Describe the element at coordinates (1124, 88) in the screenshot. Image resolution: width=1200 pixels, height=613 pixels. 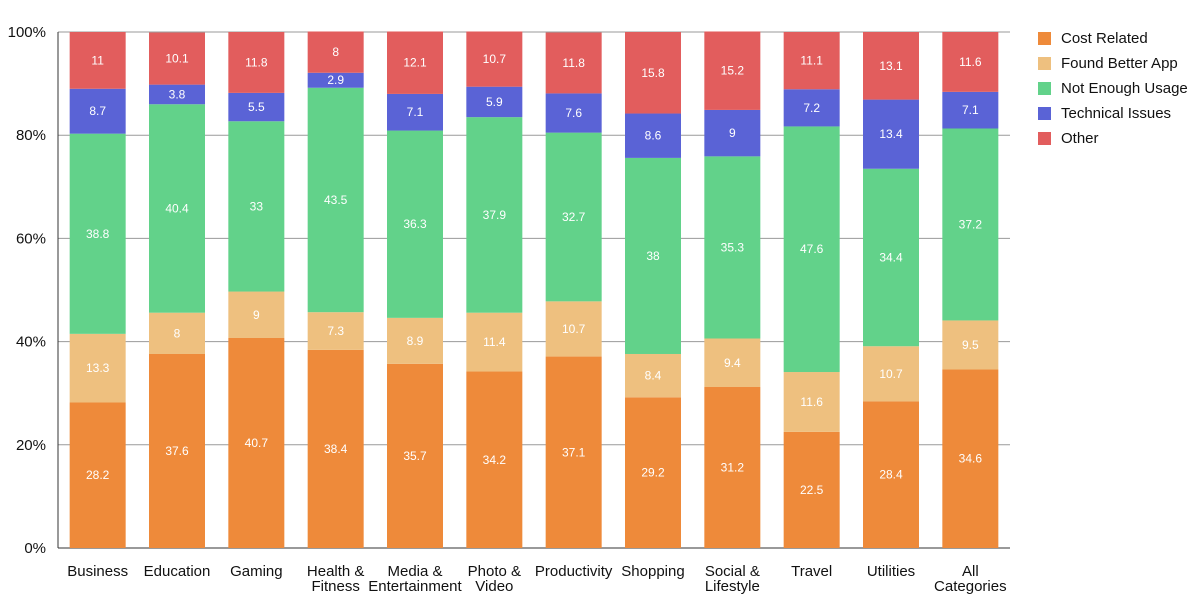
I see `legend-label: Not Enough Usage` at that location.